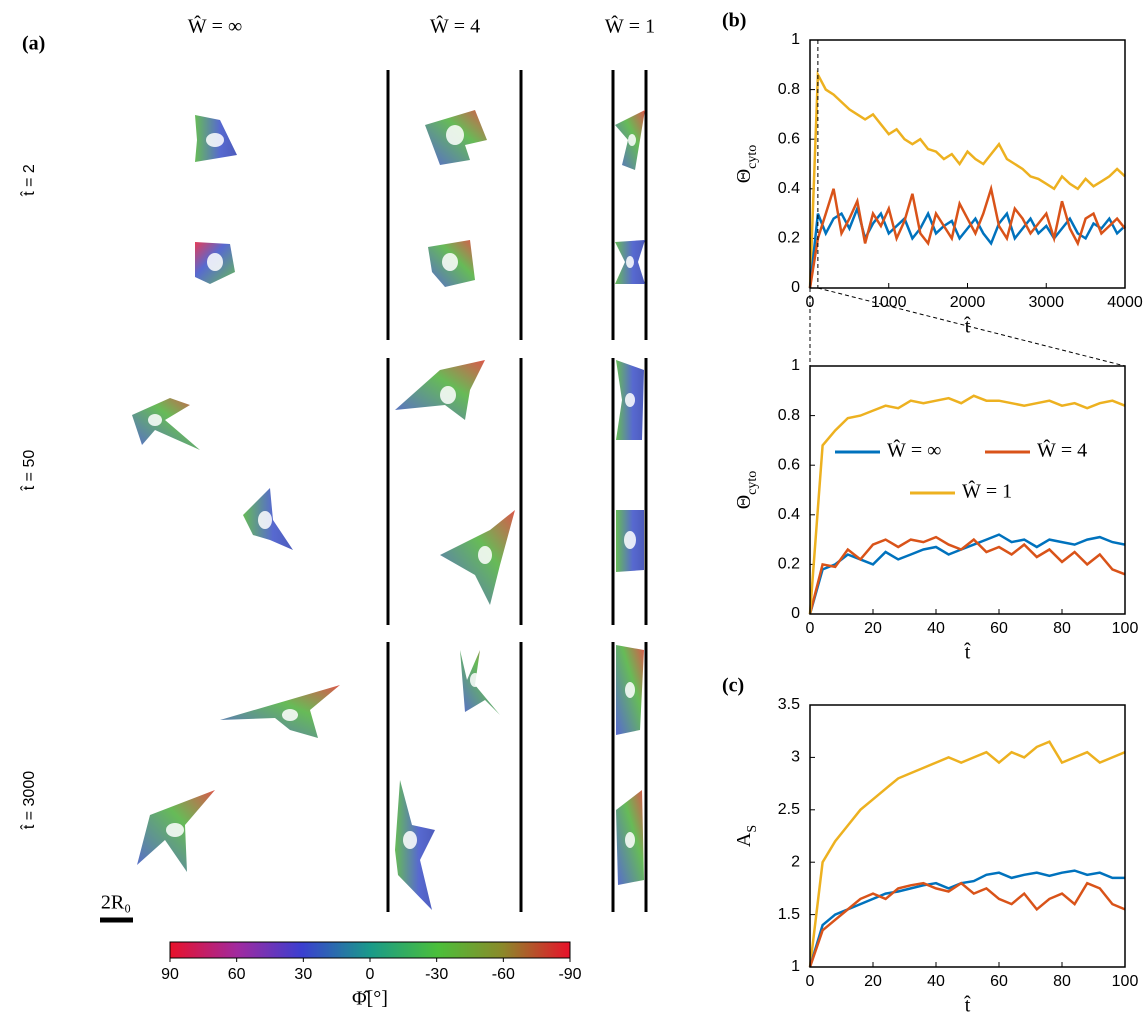 The image size is (1148, 1013). I want to click on scale-bar-label: 2R₀, so click(116, 903).